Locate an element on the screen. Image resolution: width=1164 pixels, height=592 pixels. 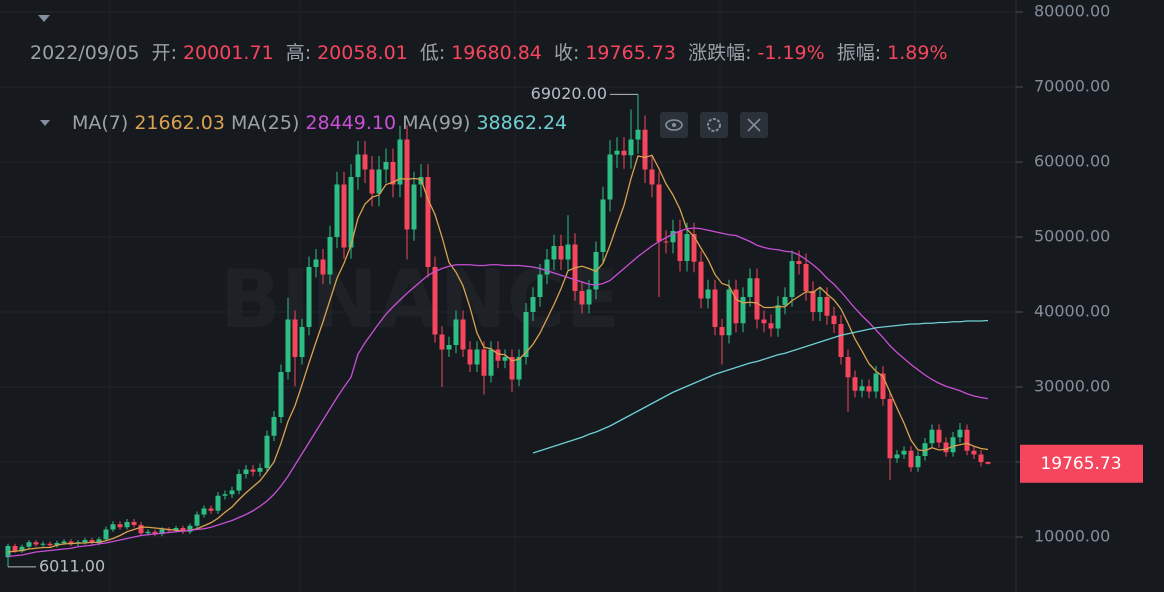
collapse-arrow is located at coordinates (44, 18).